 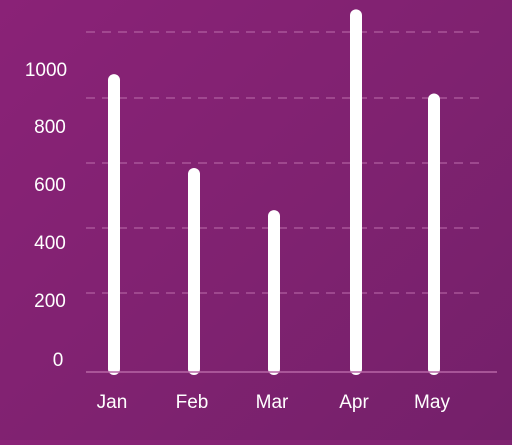 I want to click on y-tick-label: 600, so click(x=50, y=185).